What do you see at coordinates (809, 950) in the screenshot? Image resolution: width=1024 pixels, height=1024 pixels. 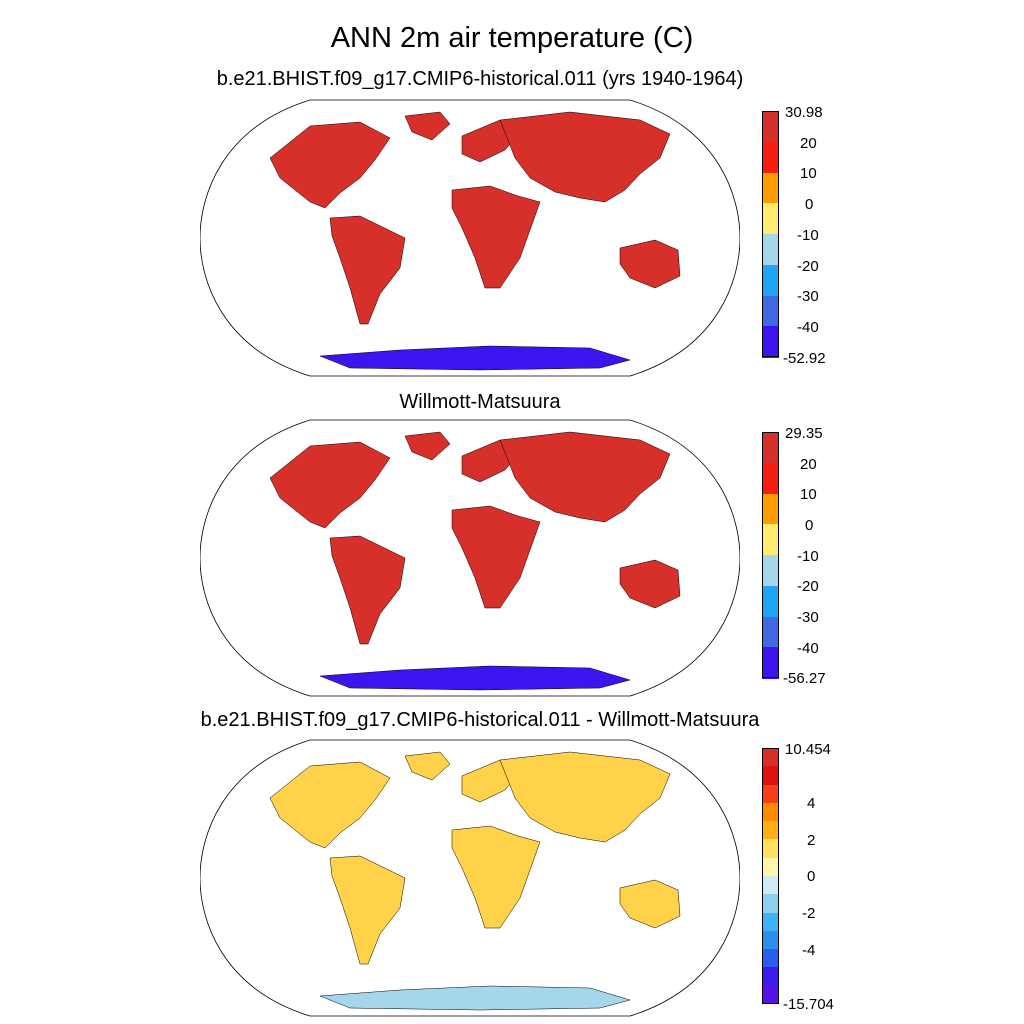 I see `colorbar-tick: -4` at bounding box center [809, 950].